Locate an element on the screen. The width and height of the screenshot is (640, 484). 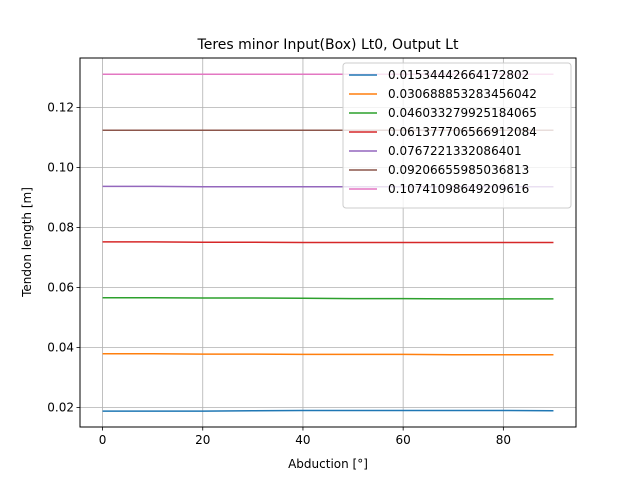
y-tick-label: 0.04 is located at coordinates (60, 348).